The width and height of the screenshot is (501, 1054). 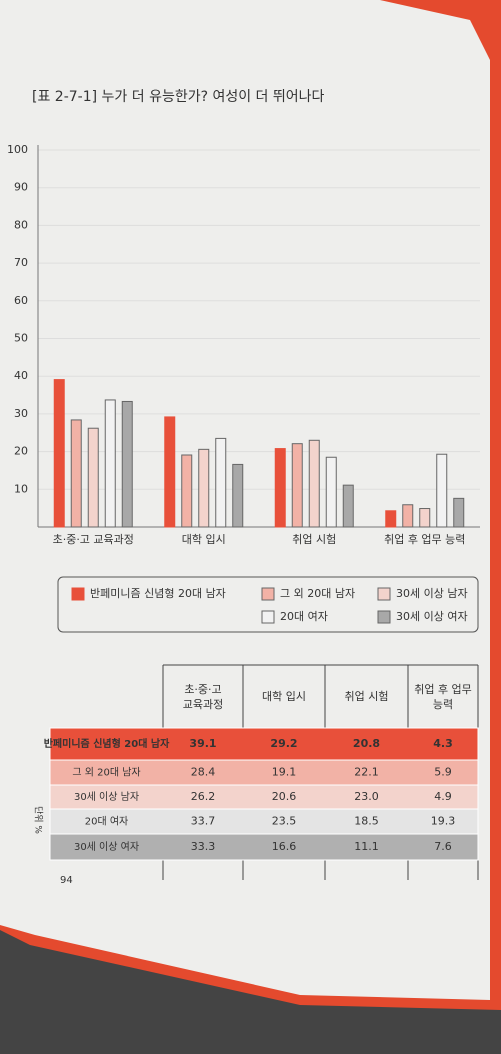 What do you see at coordinates (38, 820) in the screenshot?
I see `table-unit: 단위 %` at bounding box center [38, 820].